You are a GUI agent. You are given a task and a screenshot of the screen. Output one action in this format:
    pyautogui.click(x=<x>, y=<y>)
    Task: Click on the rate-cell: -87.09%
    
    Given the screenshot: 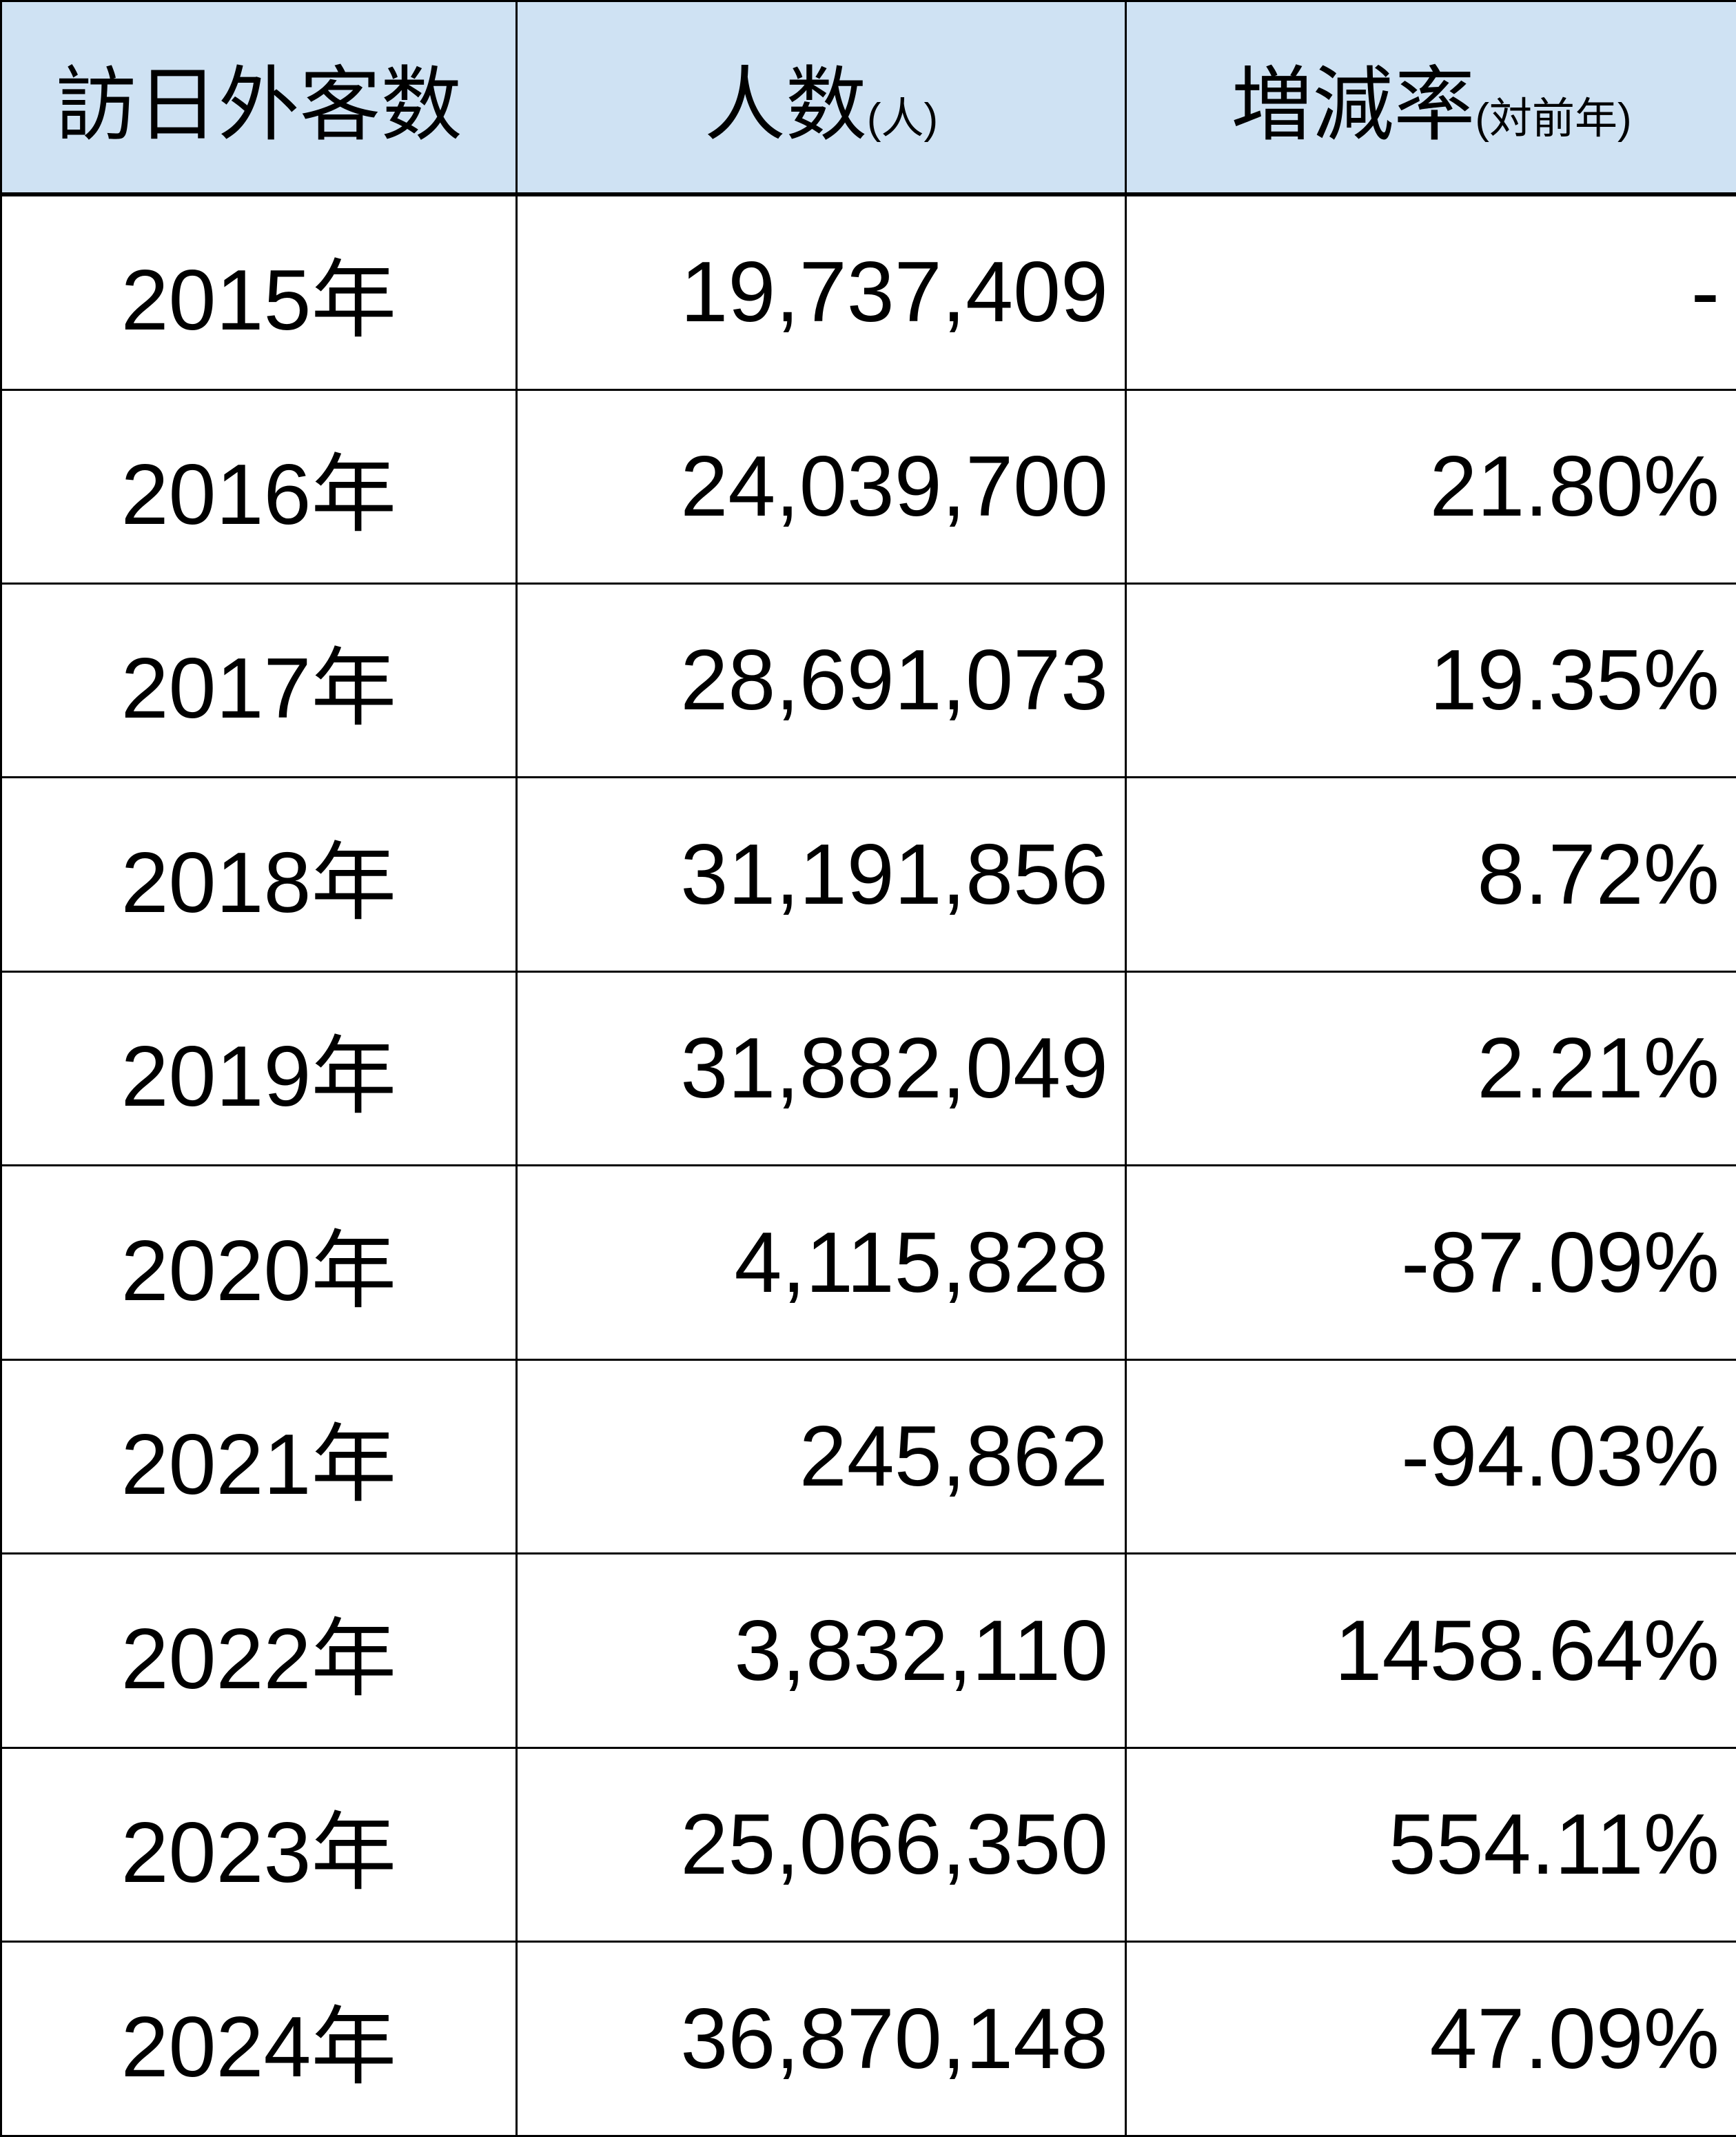 What is the action you would take?
    pyautogui.click(x=1431, y=1262)
    